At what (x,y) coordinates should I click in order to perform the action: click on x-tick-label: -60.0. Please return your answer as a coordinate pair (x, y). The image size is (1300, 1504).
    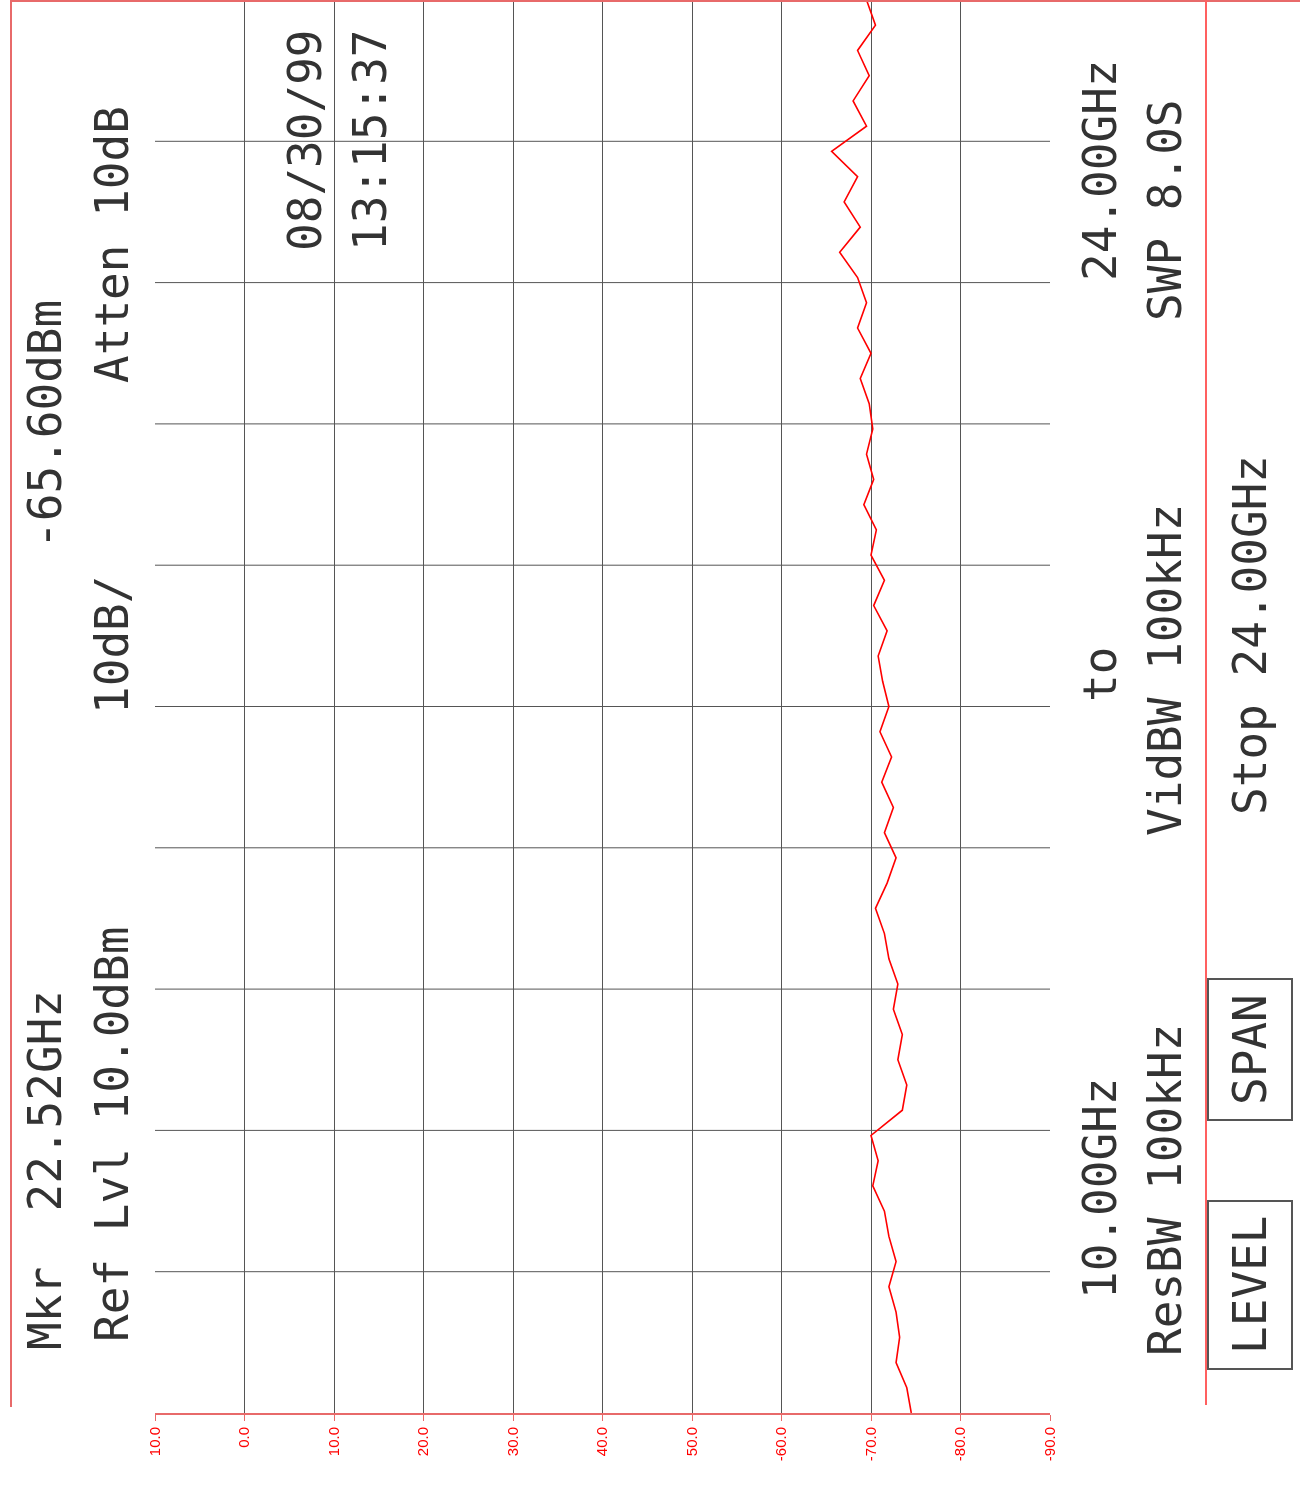
    Looking at the image, I should click on (781, 1444).